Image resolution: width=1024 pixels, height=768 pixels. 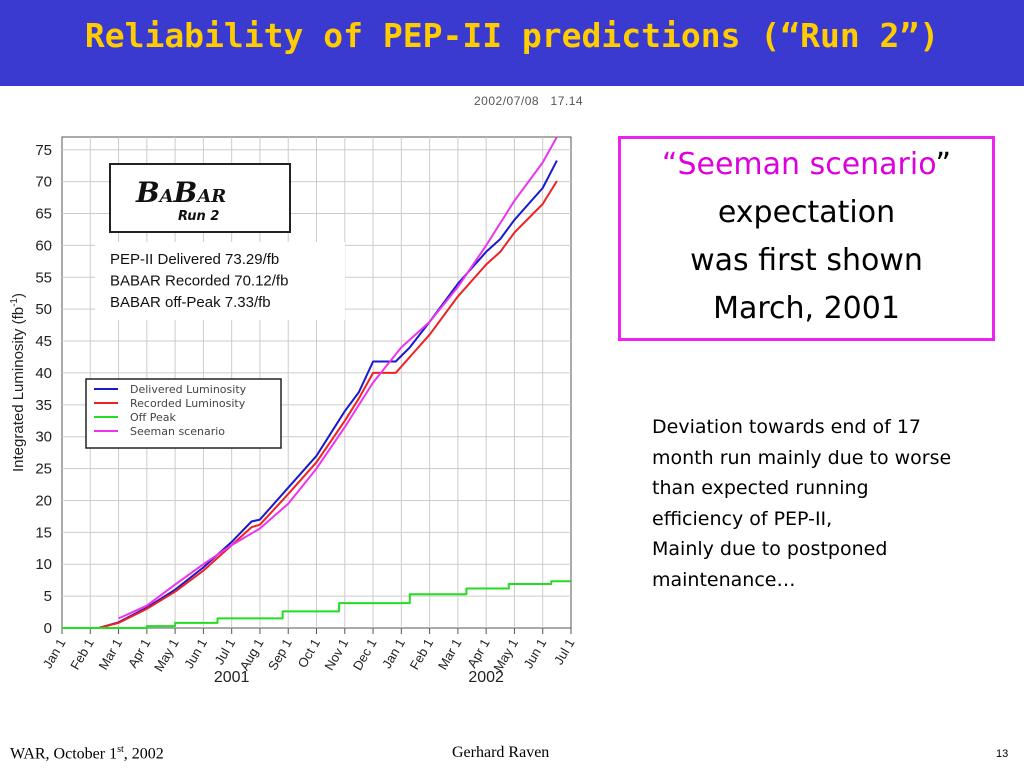 I want to click on x-tick-label: Dec 1, so click(x=365, y=654).